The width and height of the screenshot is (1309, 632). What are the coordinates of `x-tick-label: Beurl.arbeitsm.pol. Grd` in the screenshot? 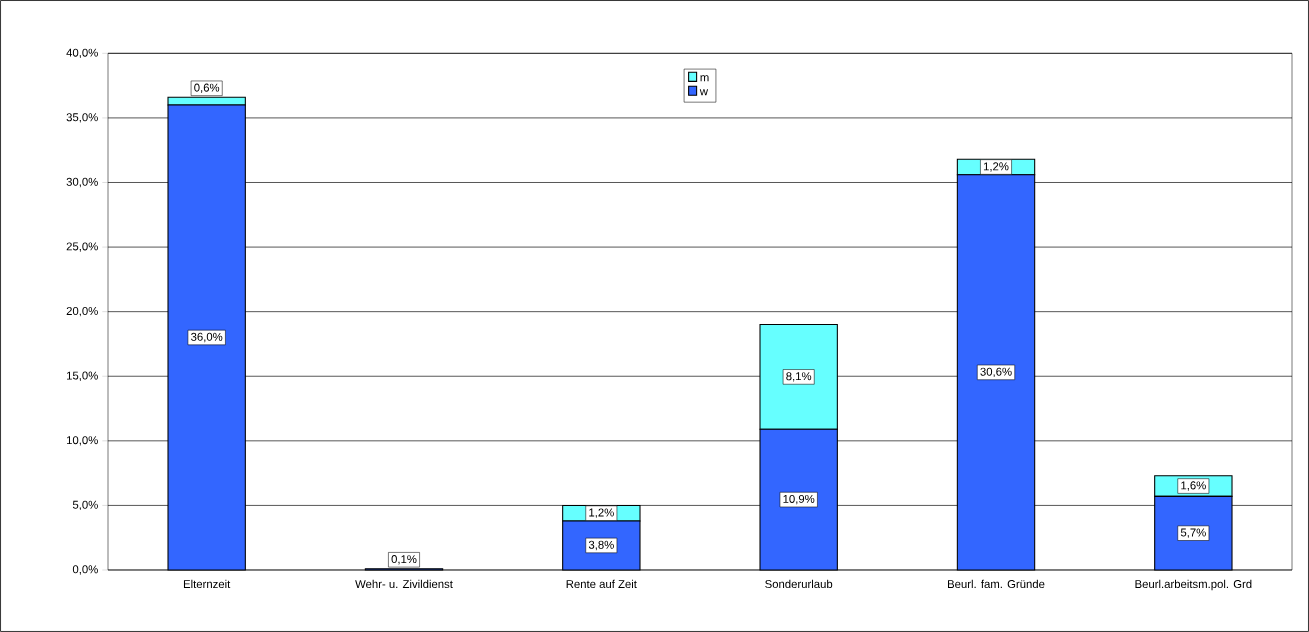 It's located at (1193, 585).